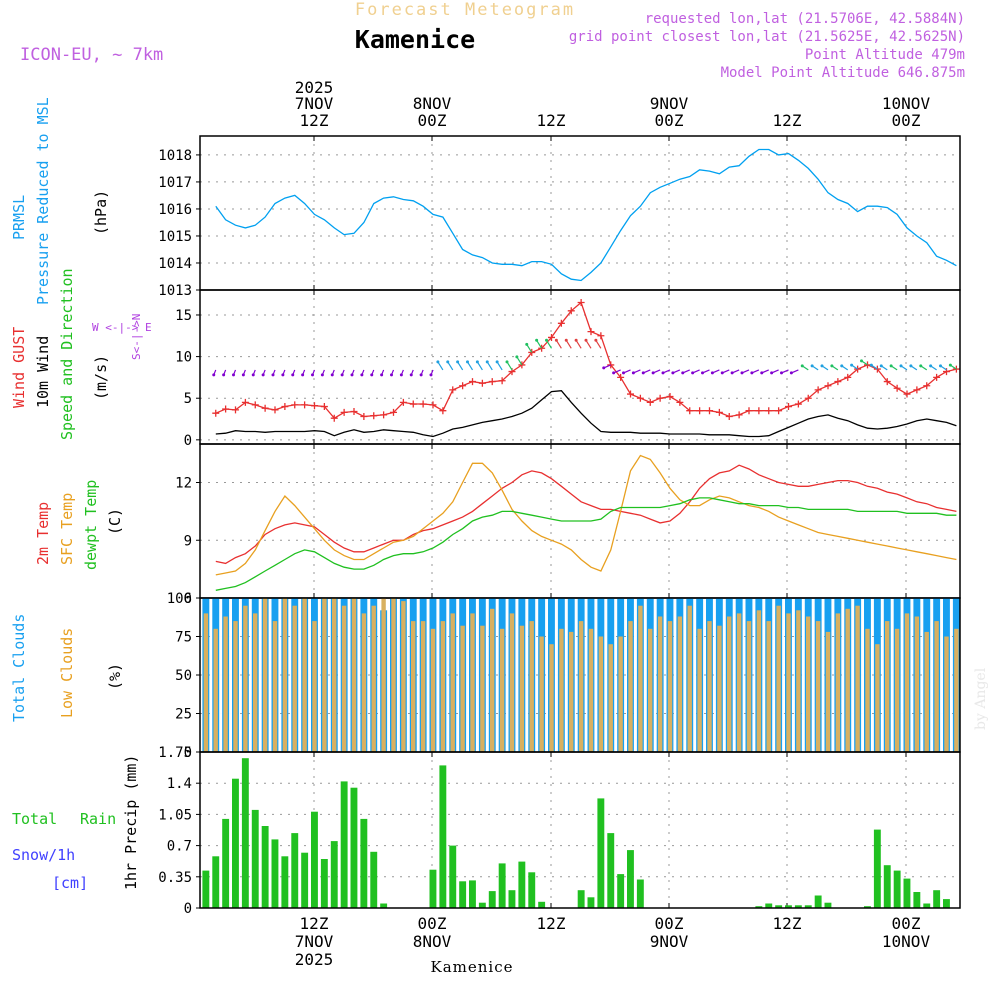 The image size is (1000, 1000). Describe the element at coordinates (179, 599) in the screenshot. I see `ytick-label-4: 100` at that location.